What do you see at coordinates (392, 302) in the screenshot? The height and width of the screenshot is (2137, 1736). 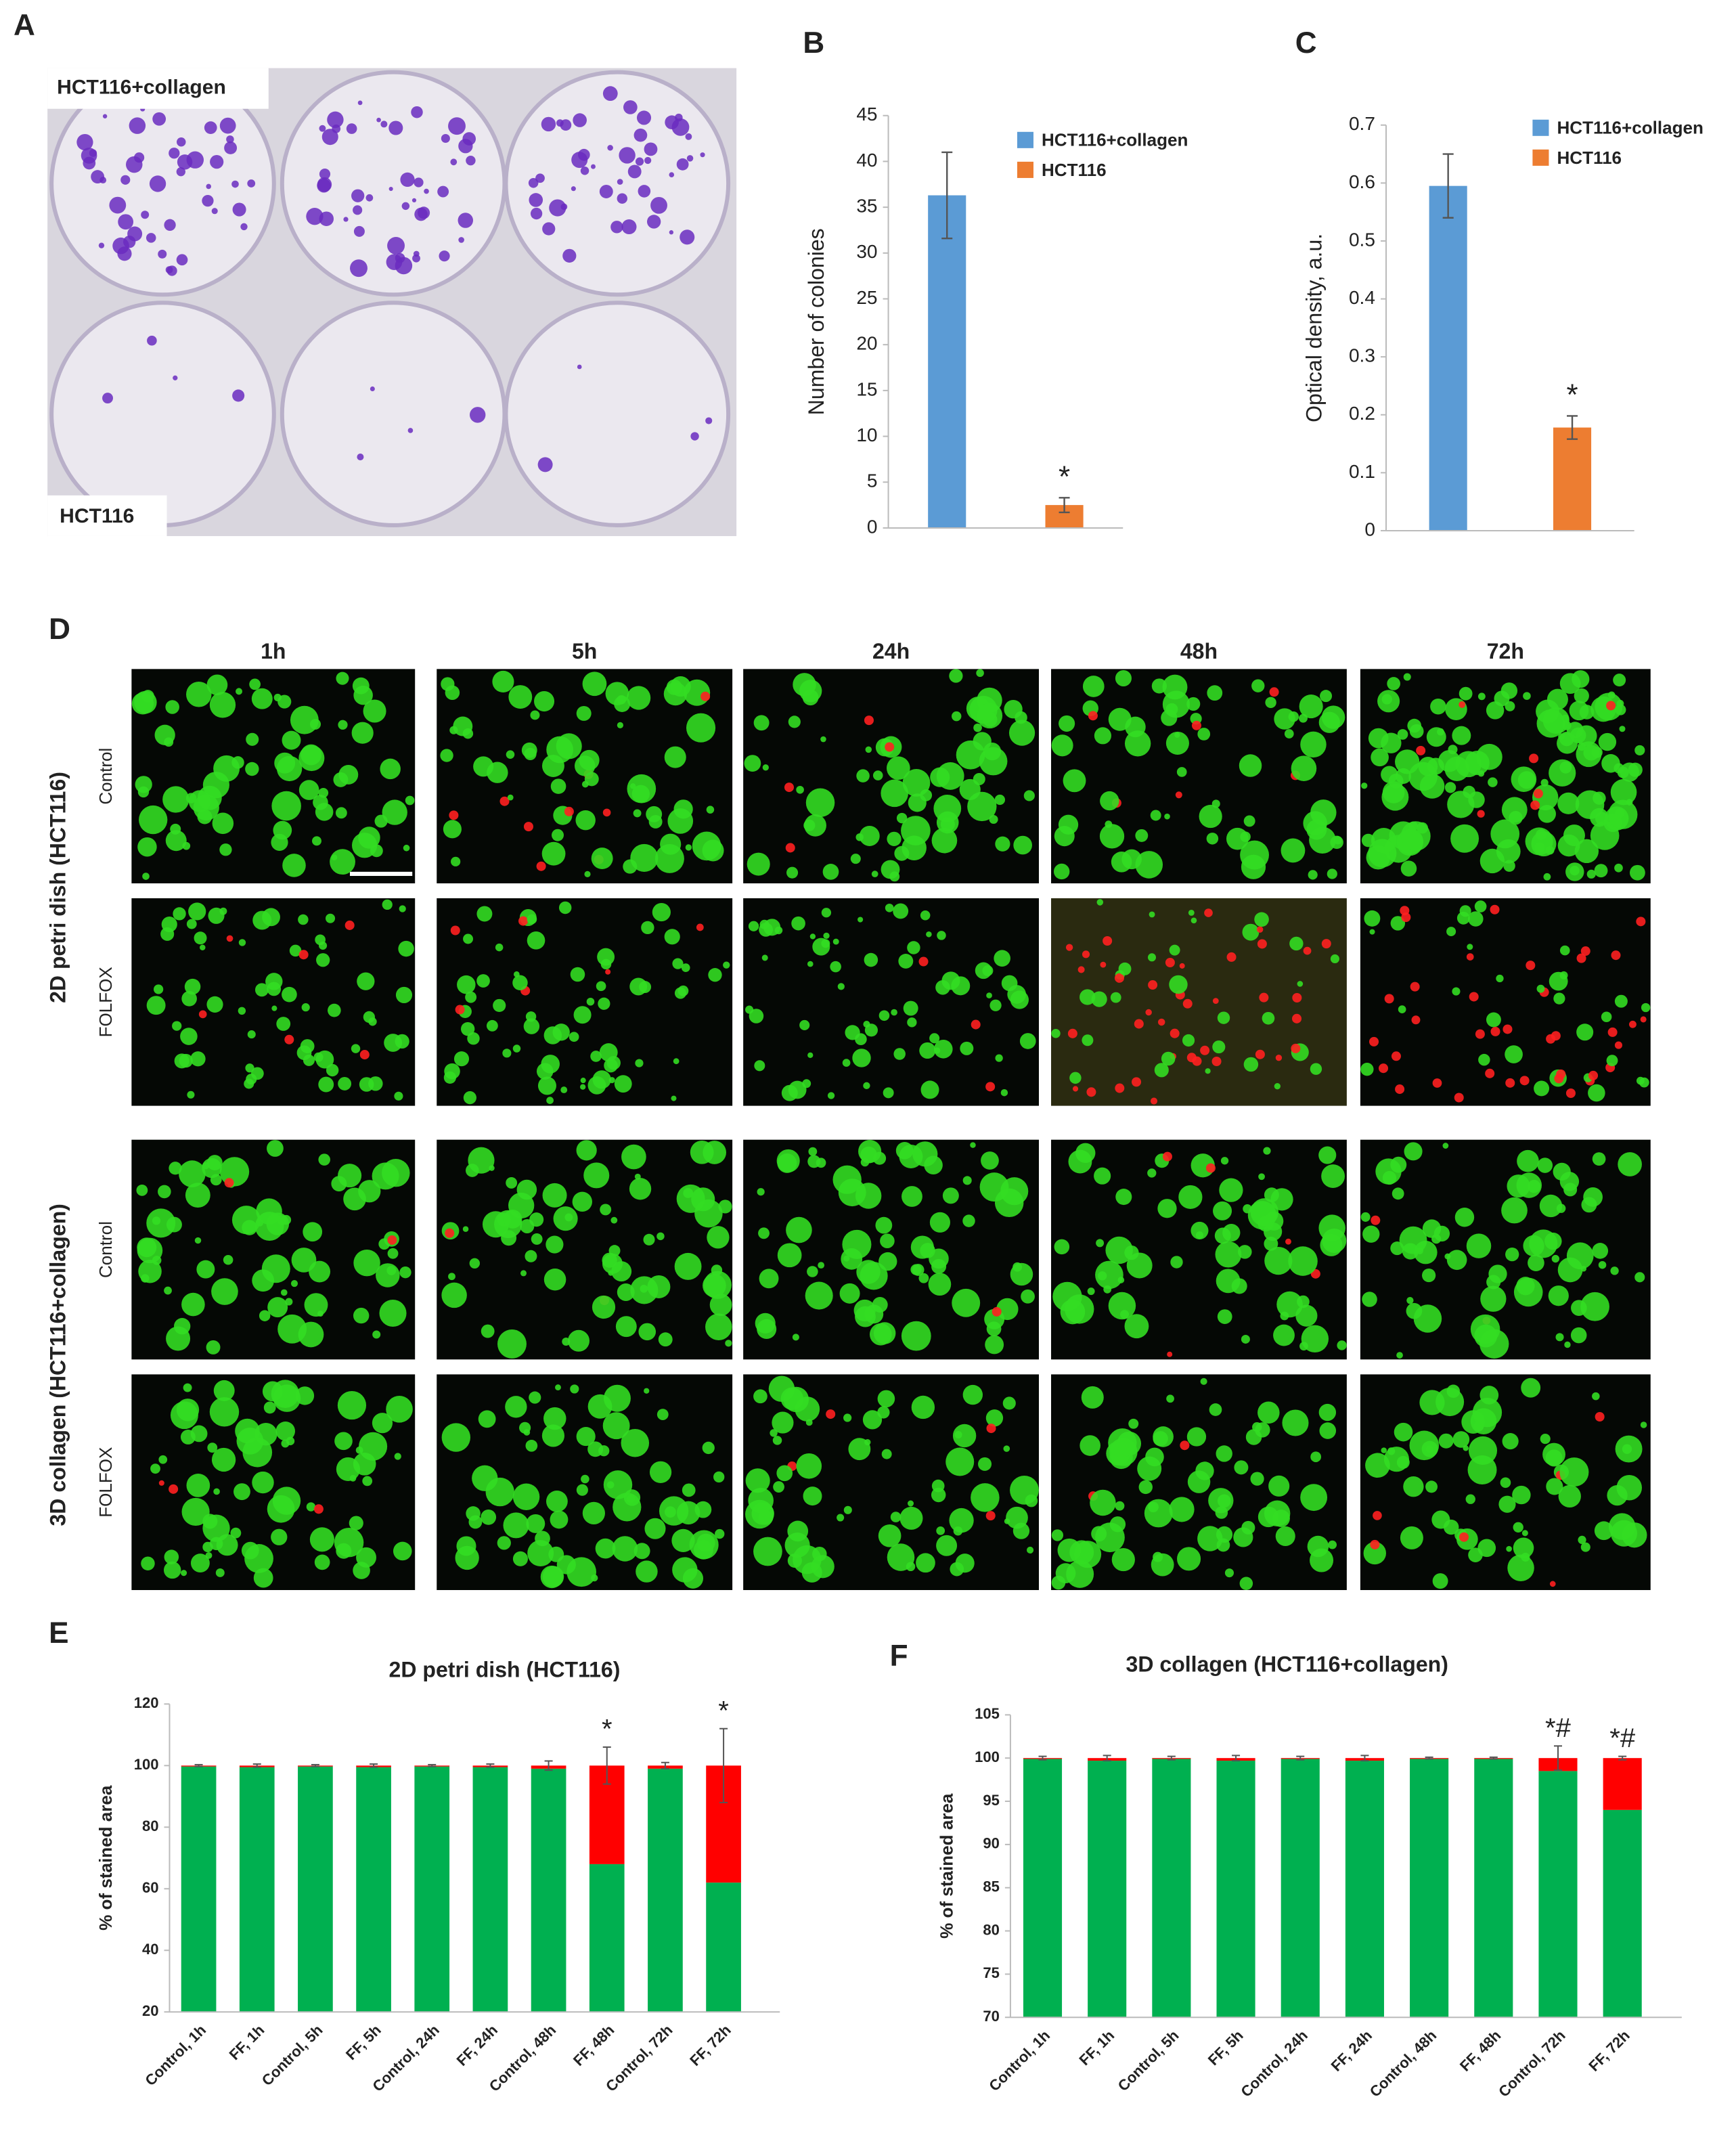 I see `plate-photo` at bounding box center [392, 302].